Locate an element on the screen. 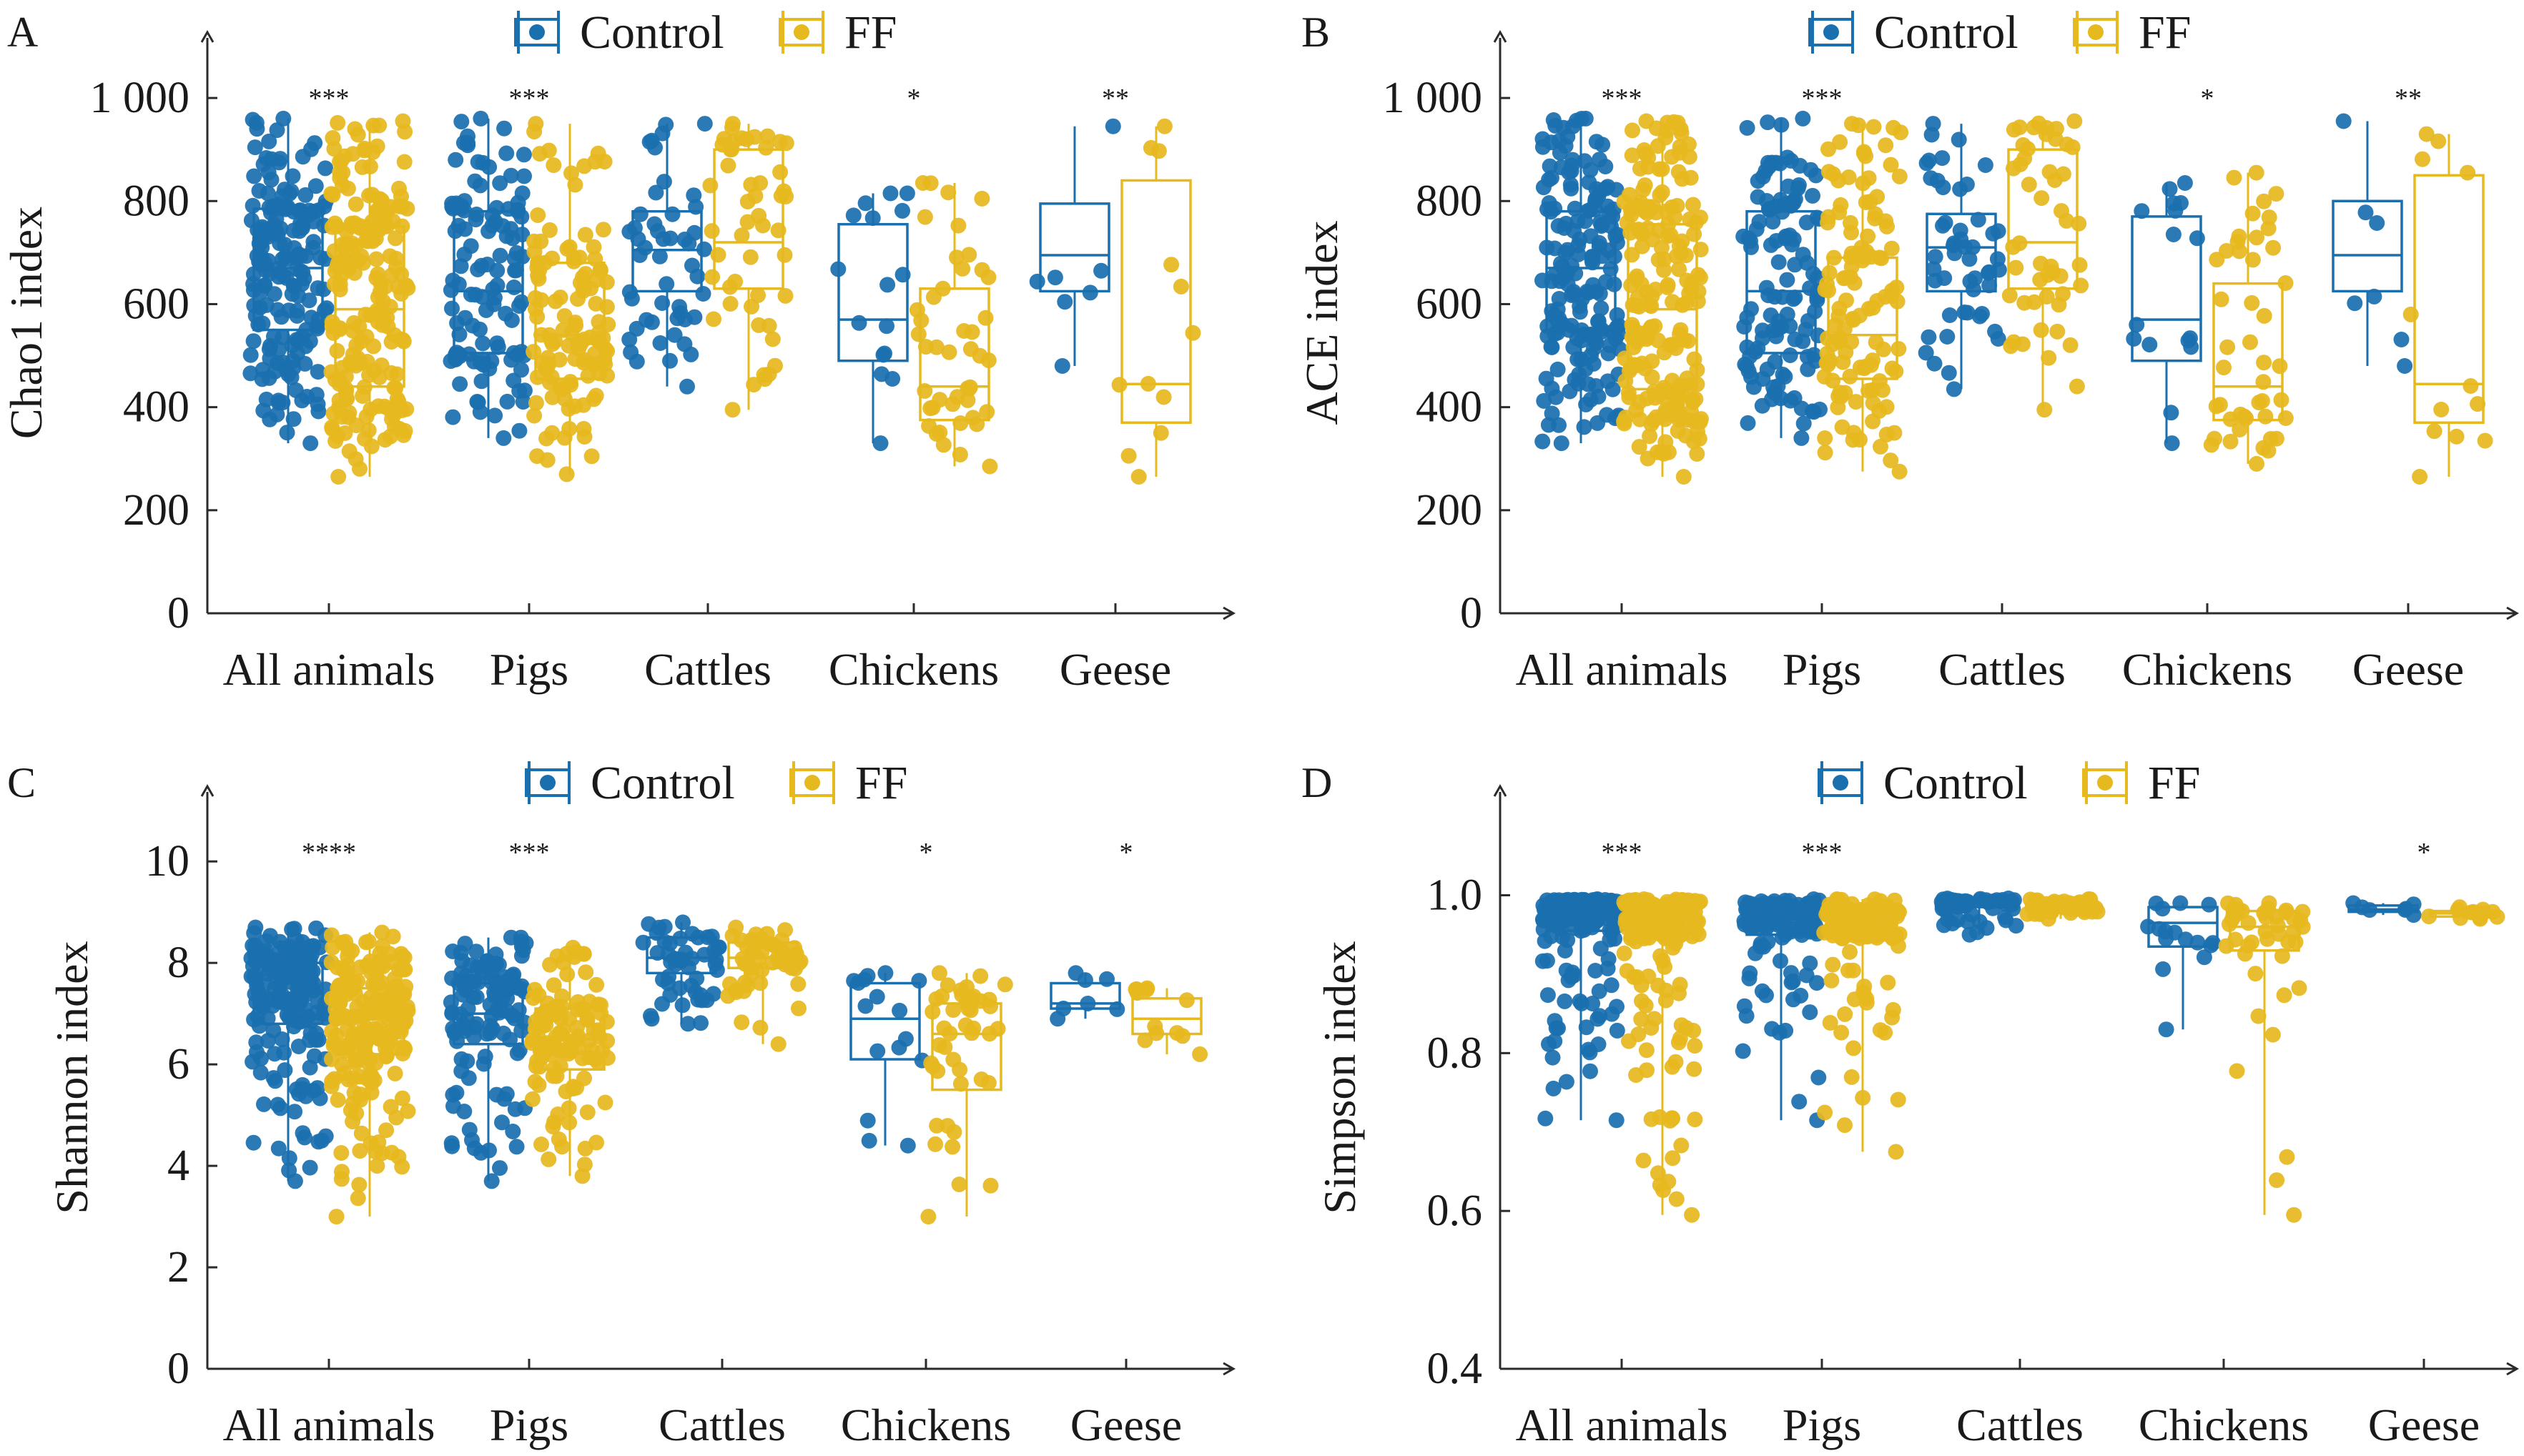  y-tick-label: 10 is located at coordinates (167, 861).